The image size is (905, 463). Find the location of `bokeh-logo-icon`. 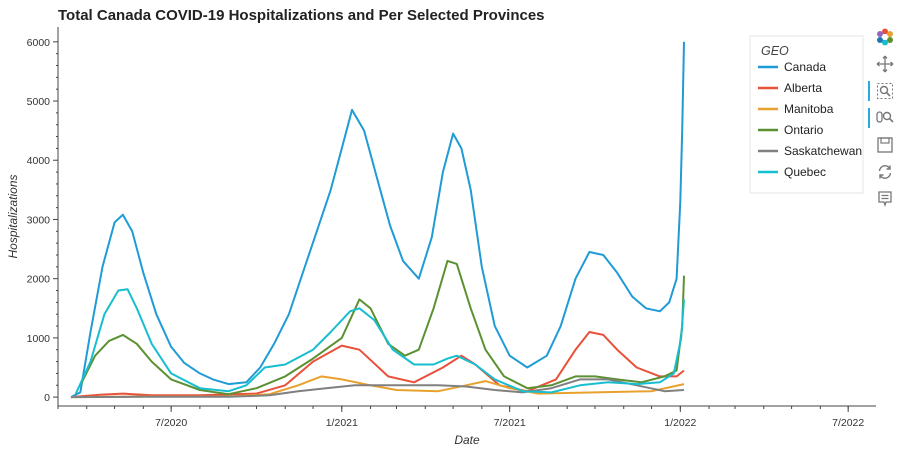

bokeh-logo-icon is located at coordinates (885, 37).